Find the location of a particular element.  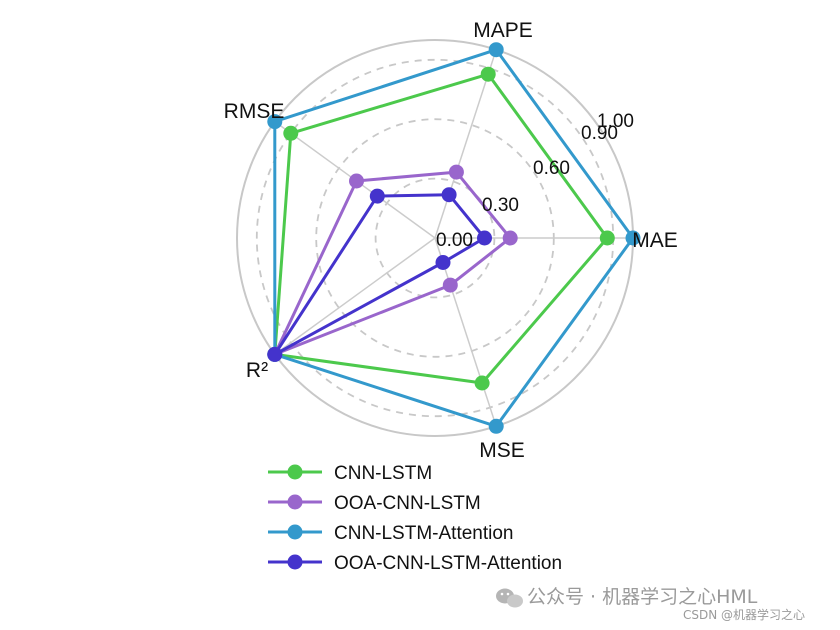

tick-label: 0.60 is located at coordinates (551, 168).